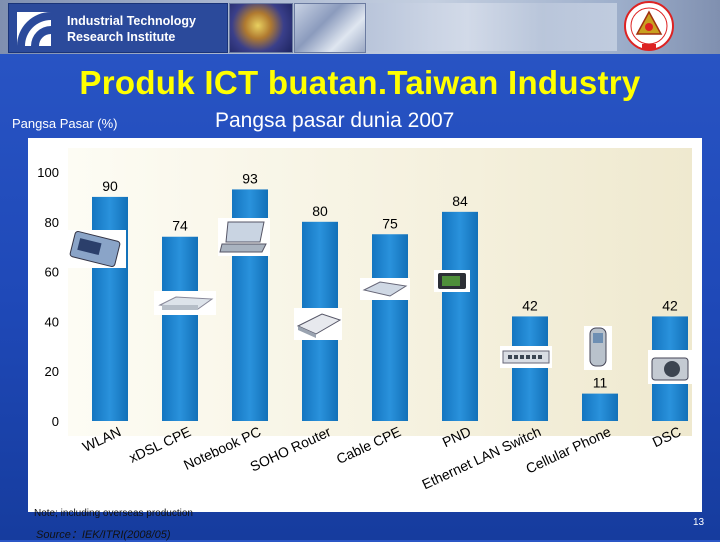  I want to click on data-label: 11, so click(600, 383).